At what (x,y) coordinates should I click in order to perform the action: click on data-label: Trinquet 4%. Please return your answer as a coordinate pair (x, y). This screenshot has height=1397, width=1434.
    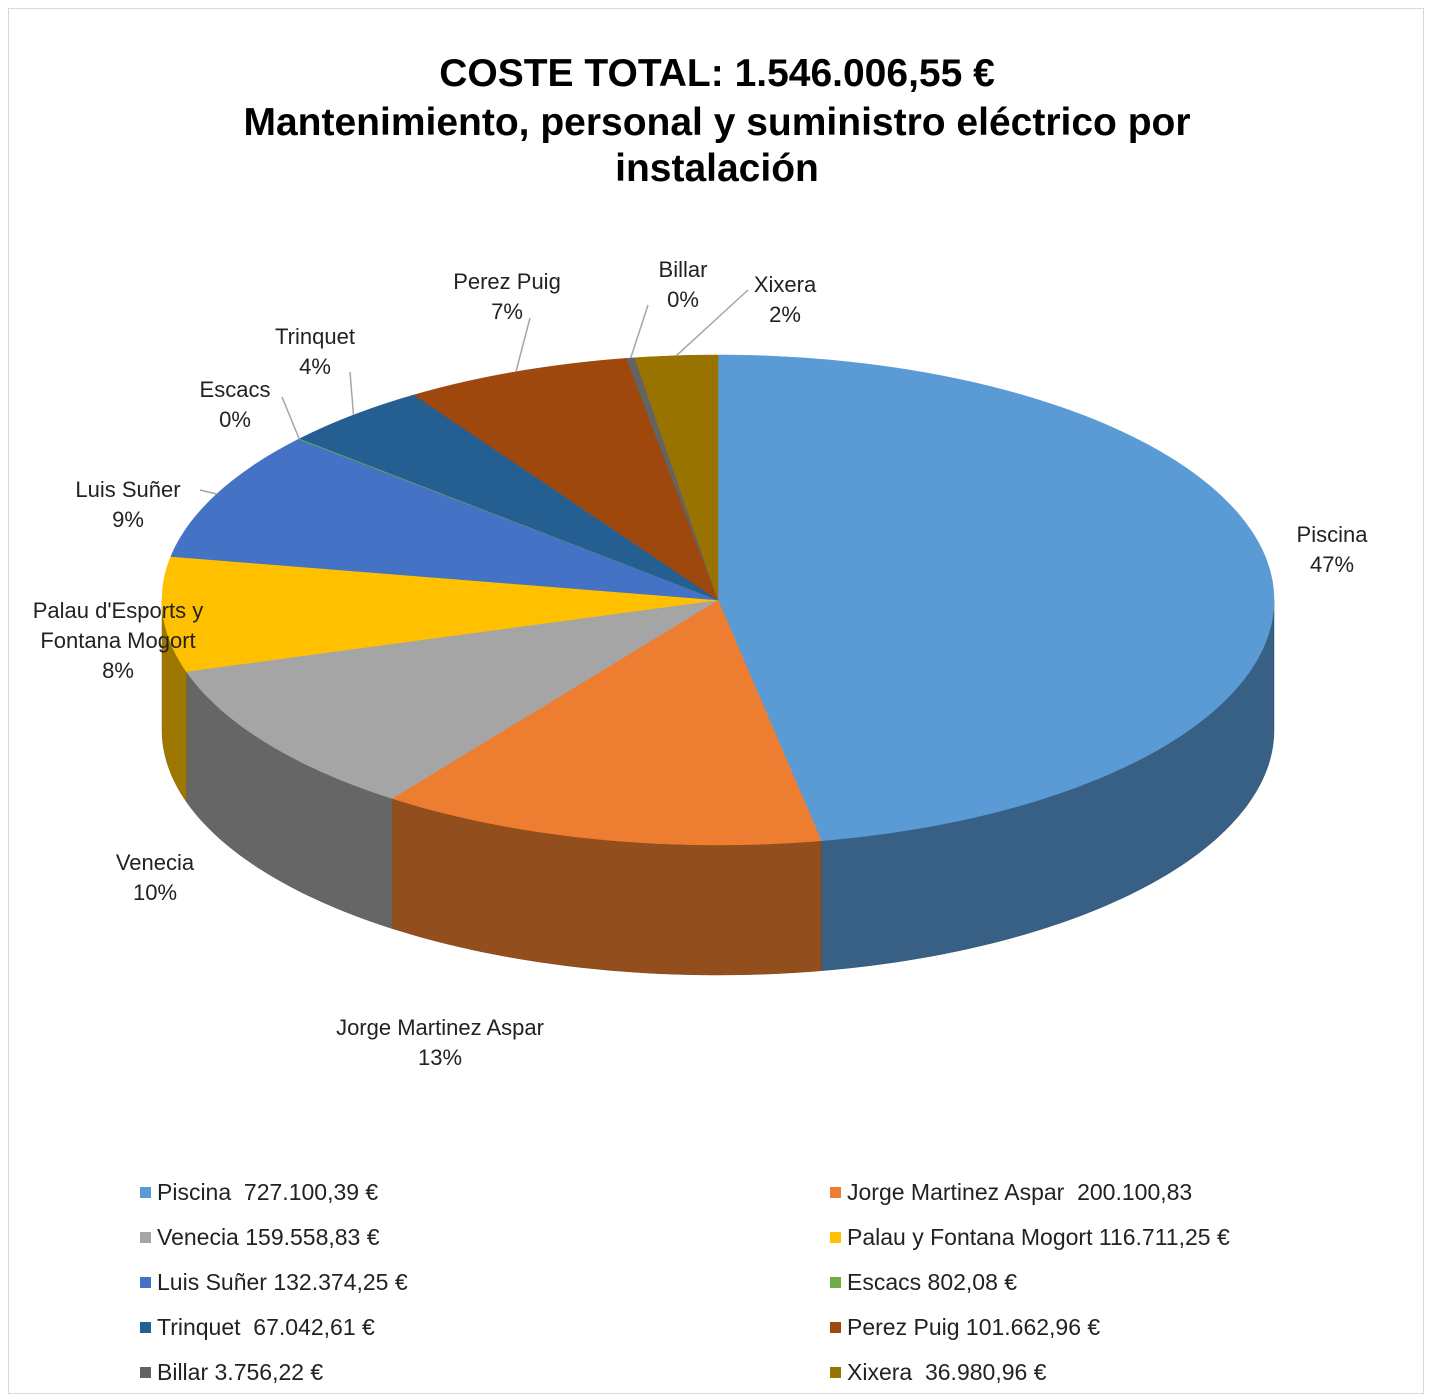
    Looking at the image, I should click on (315, 352).